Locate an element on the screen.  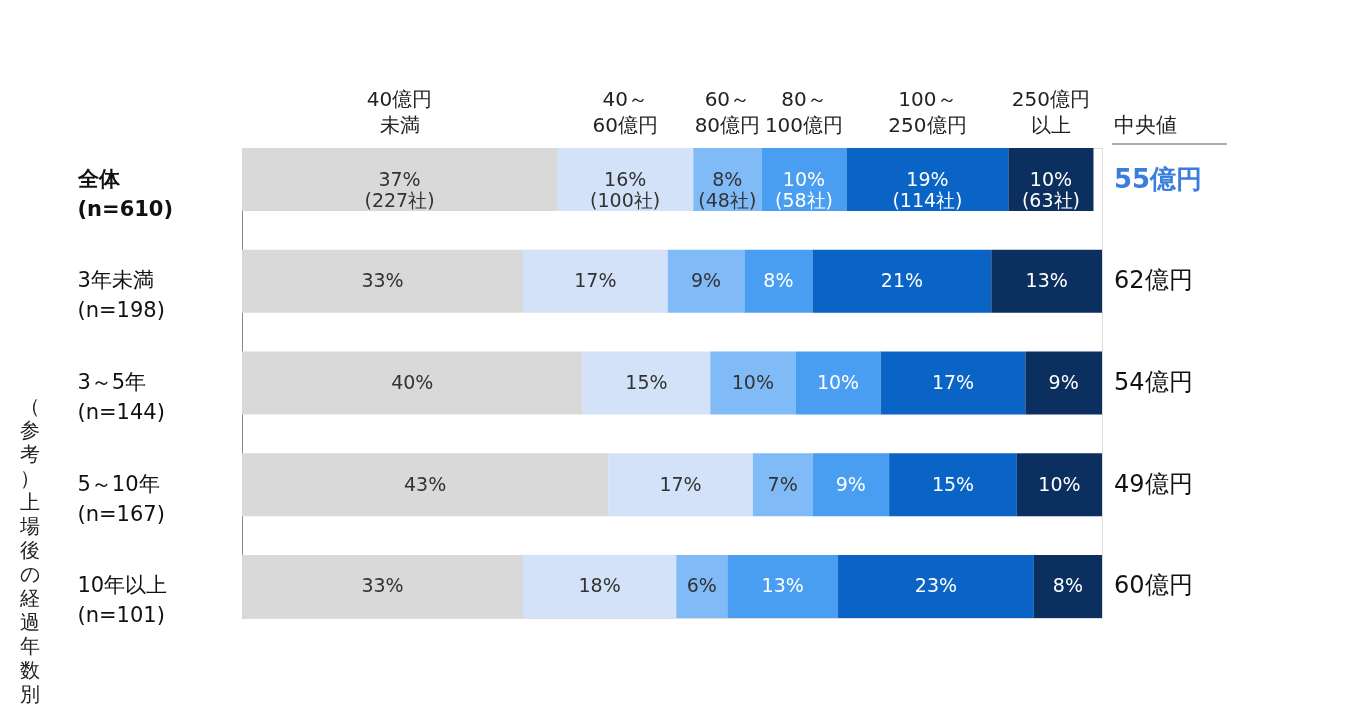
y-tick-label: 3～5年 (n=144) is located at coordinates (121, 397).